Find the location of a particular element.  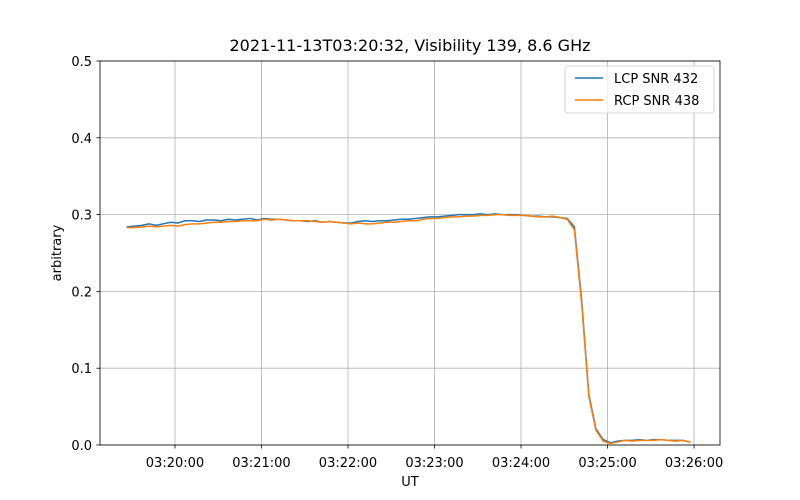

x-tick-label: 03:26:00 is located at coordinates (694, 463).